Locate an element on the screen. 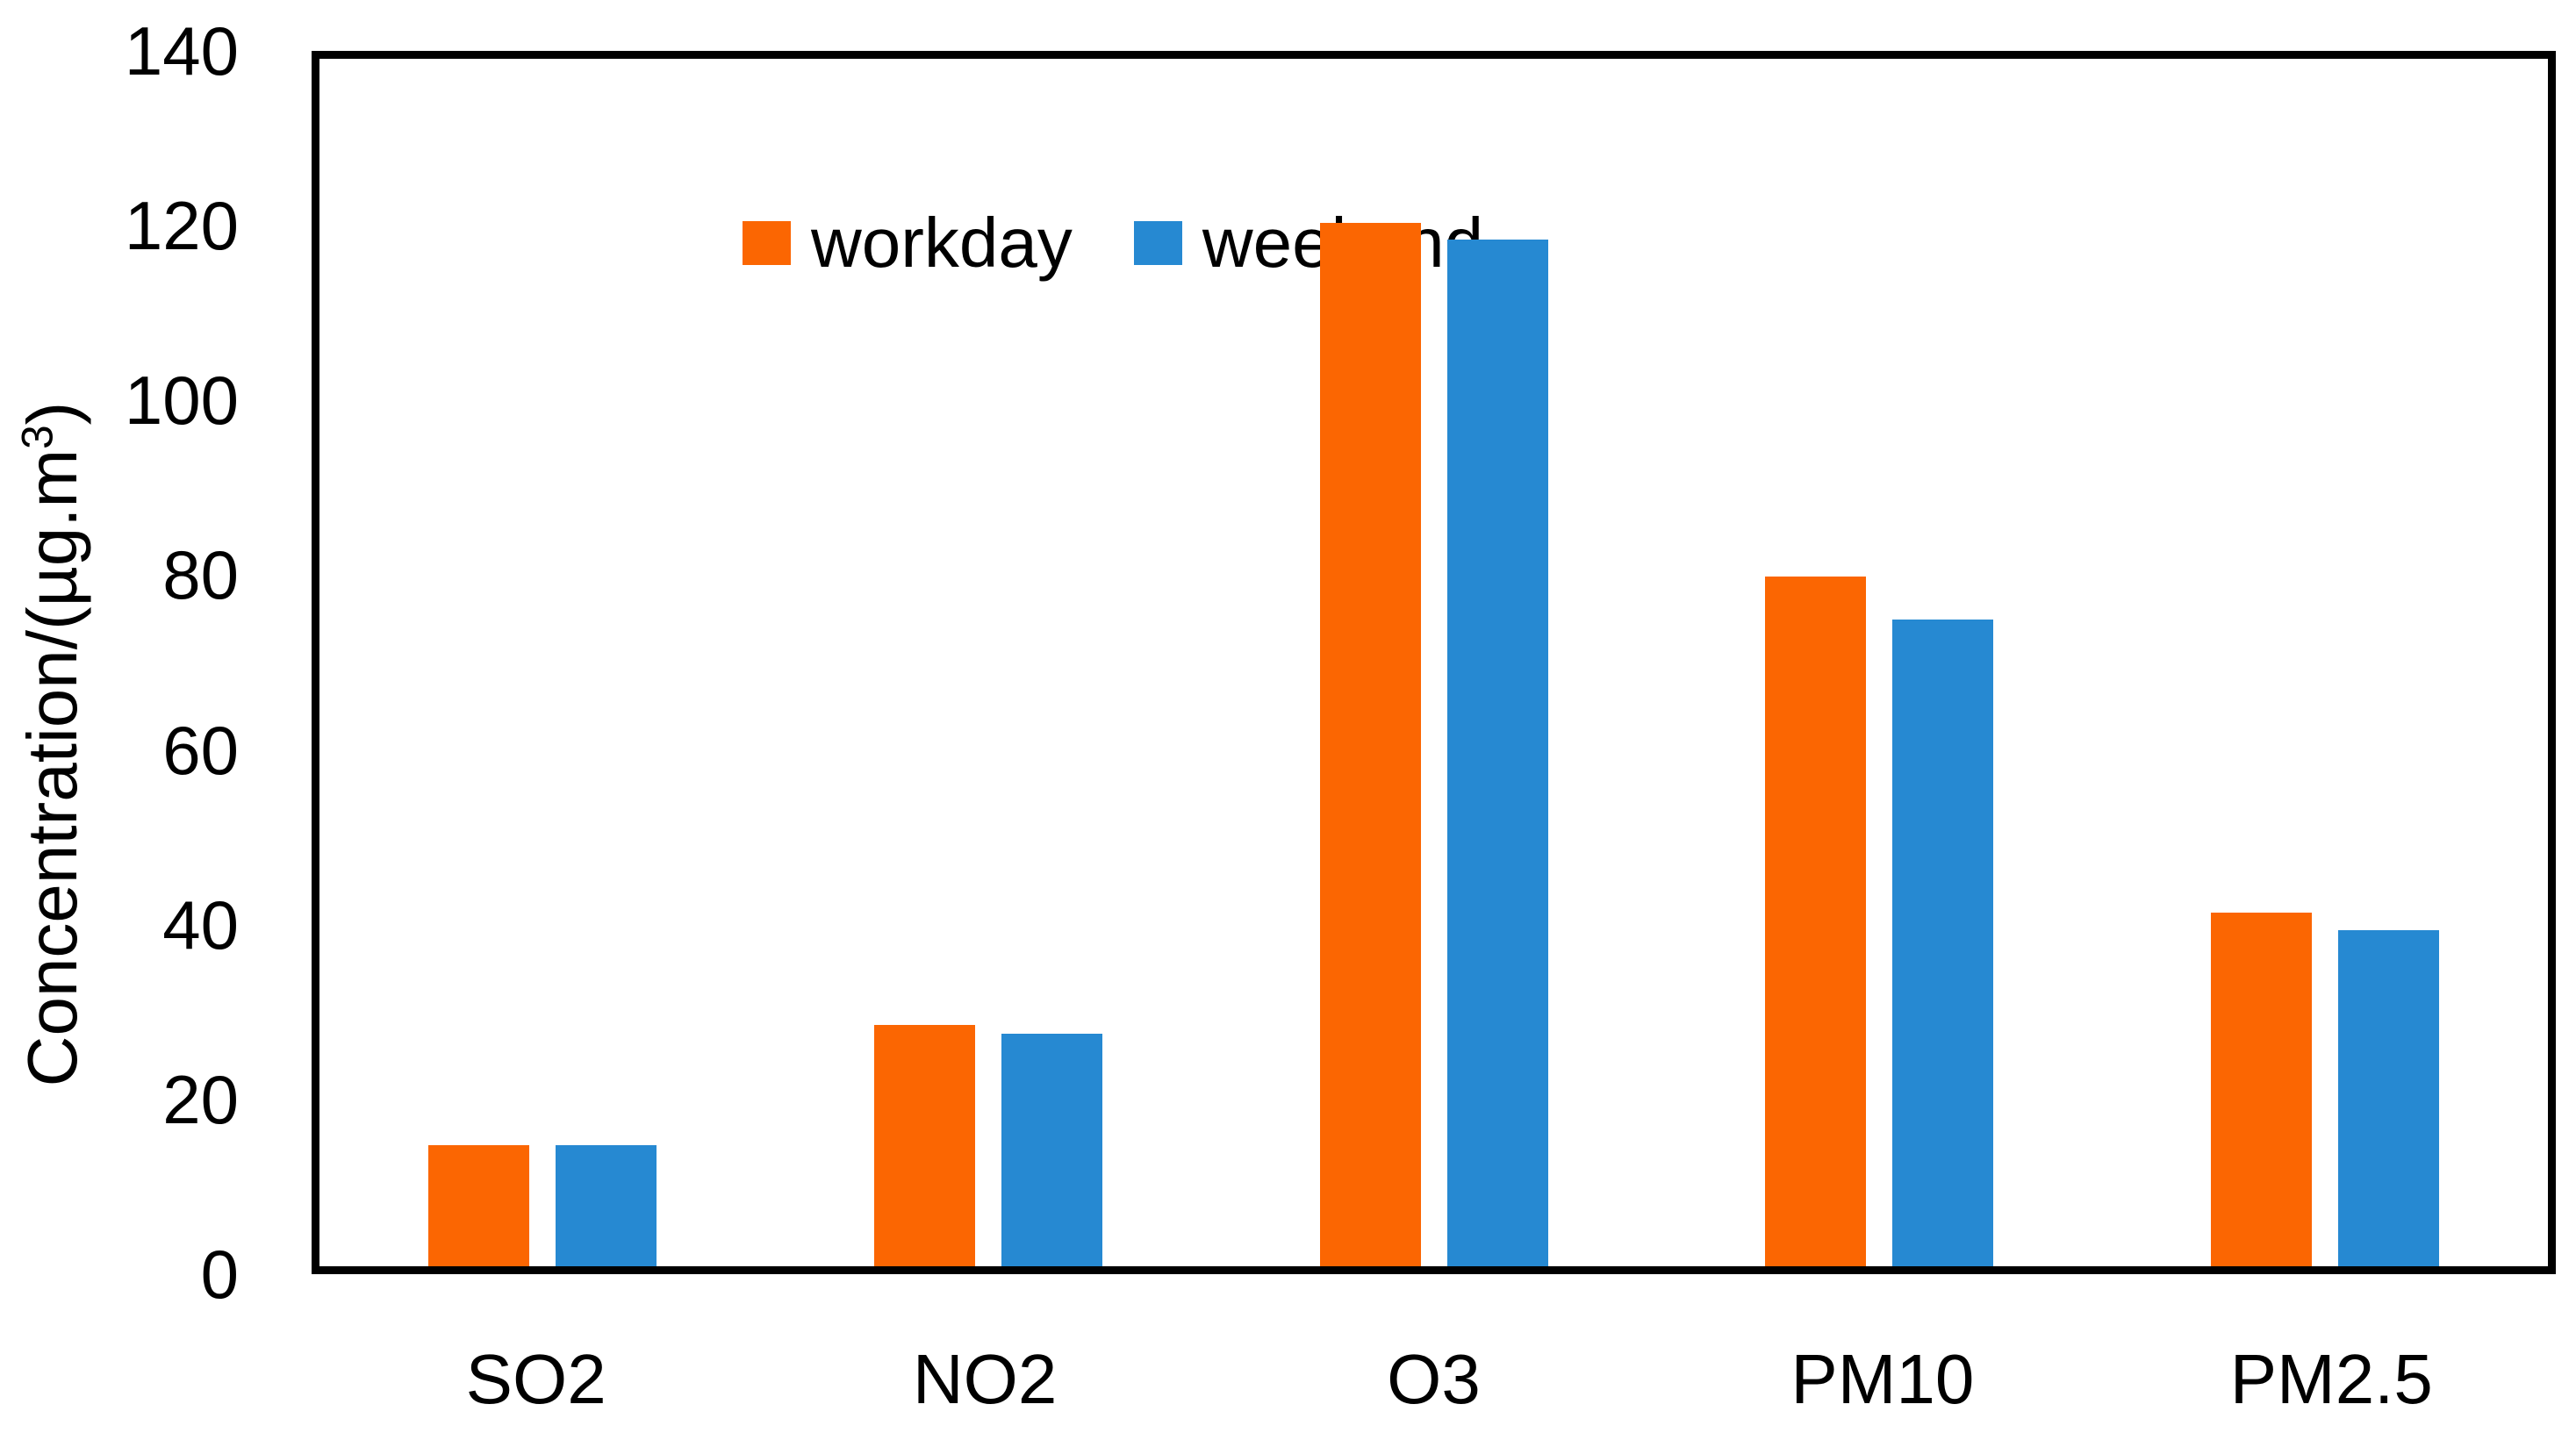  y-tick-label-120: 120 is located at coordinates (182, 226).